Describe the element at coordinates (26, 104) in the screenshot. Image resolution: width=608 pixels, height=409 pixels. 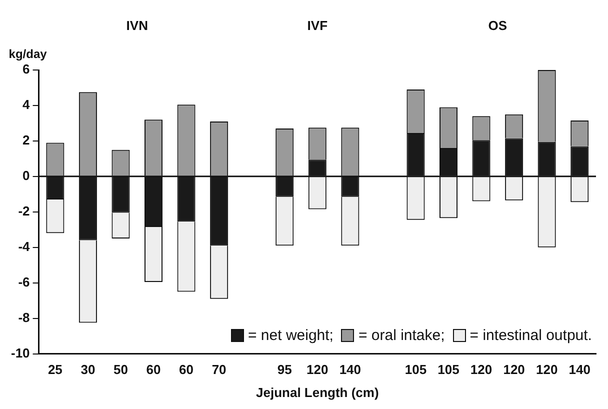
I see `y-tick-label: 4` at that location.